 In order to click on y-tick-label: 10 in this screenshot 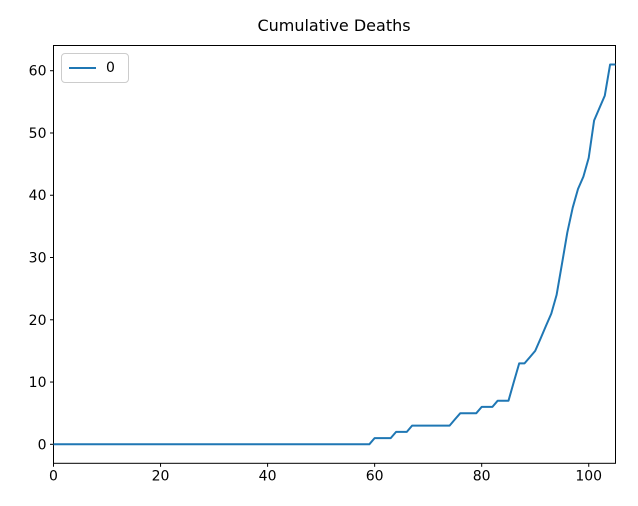, I will do `click(38, 383)`.